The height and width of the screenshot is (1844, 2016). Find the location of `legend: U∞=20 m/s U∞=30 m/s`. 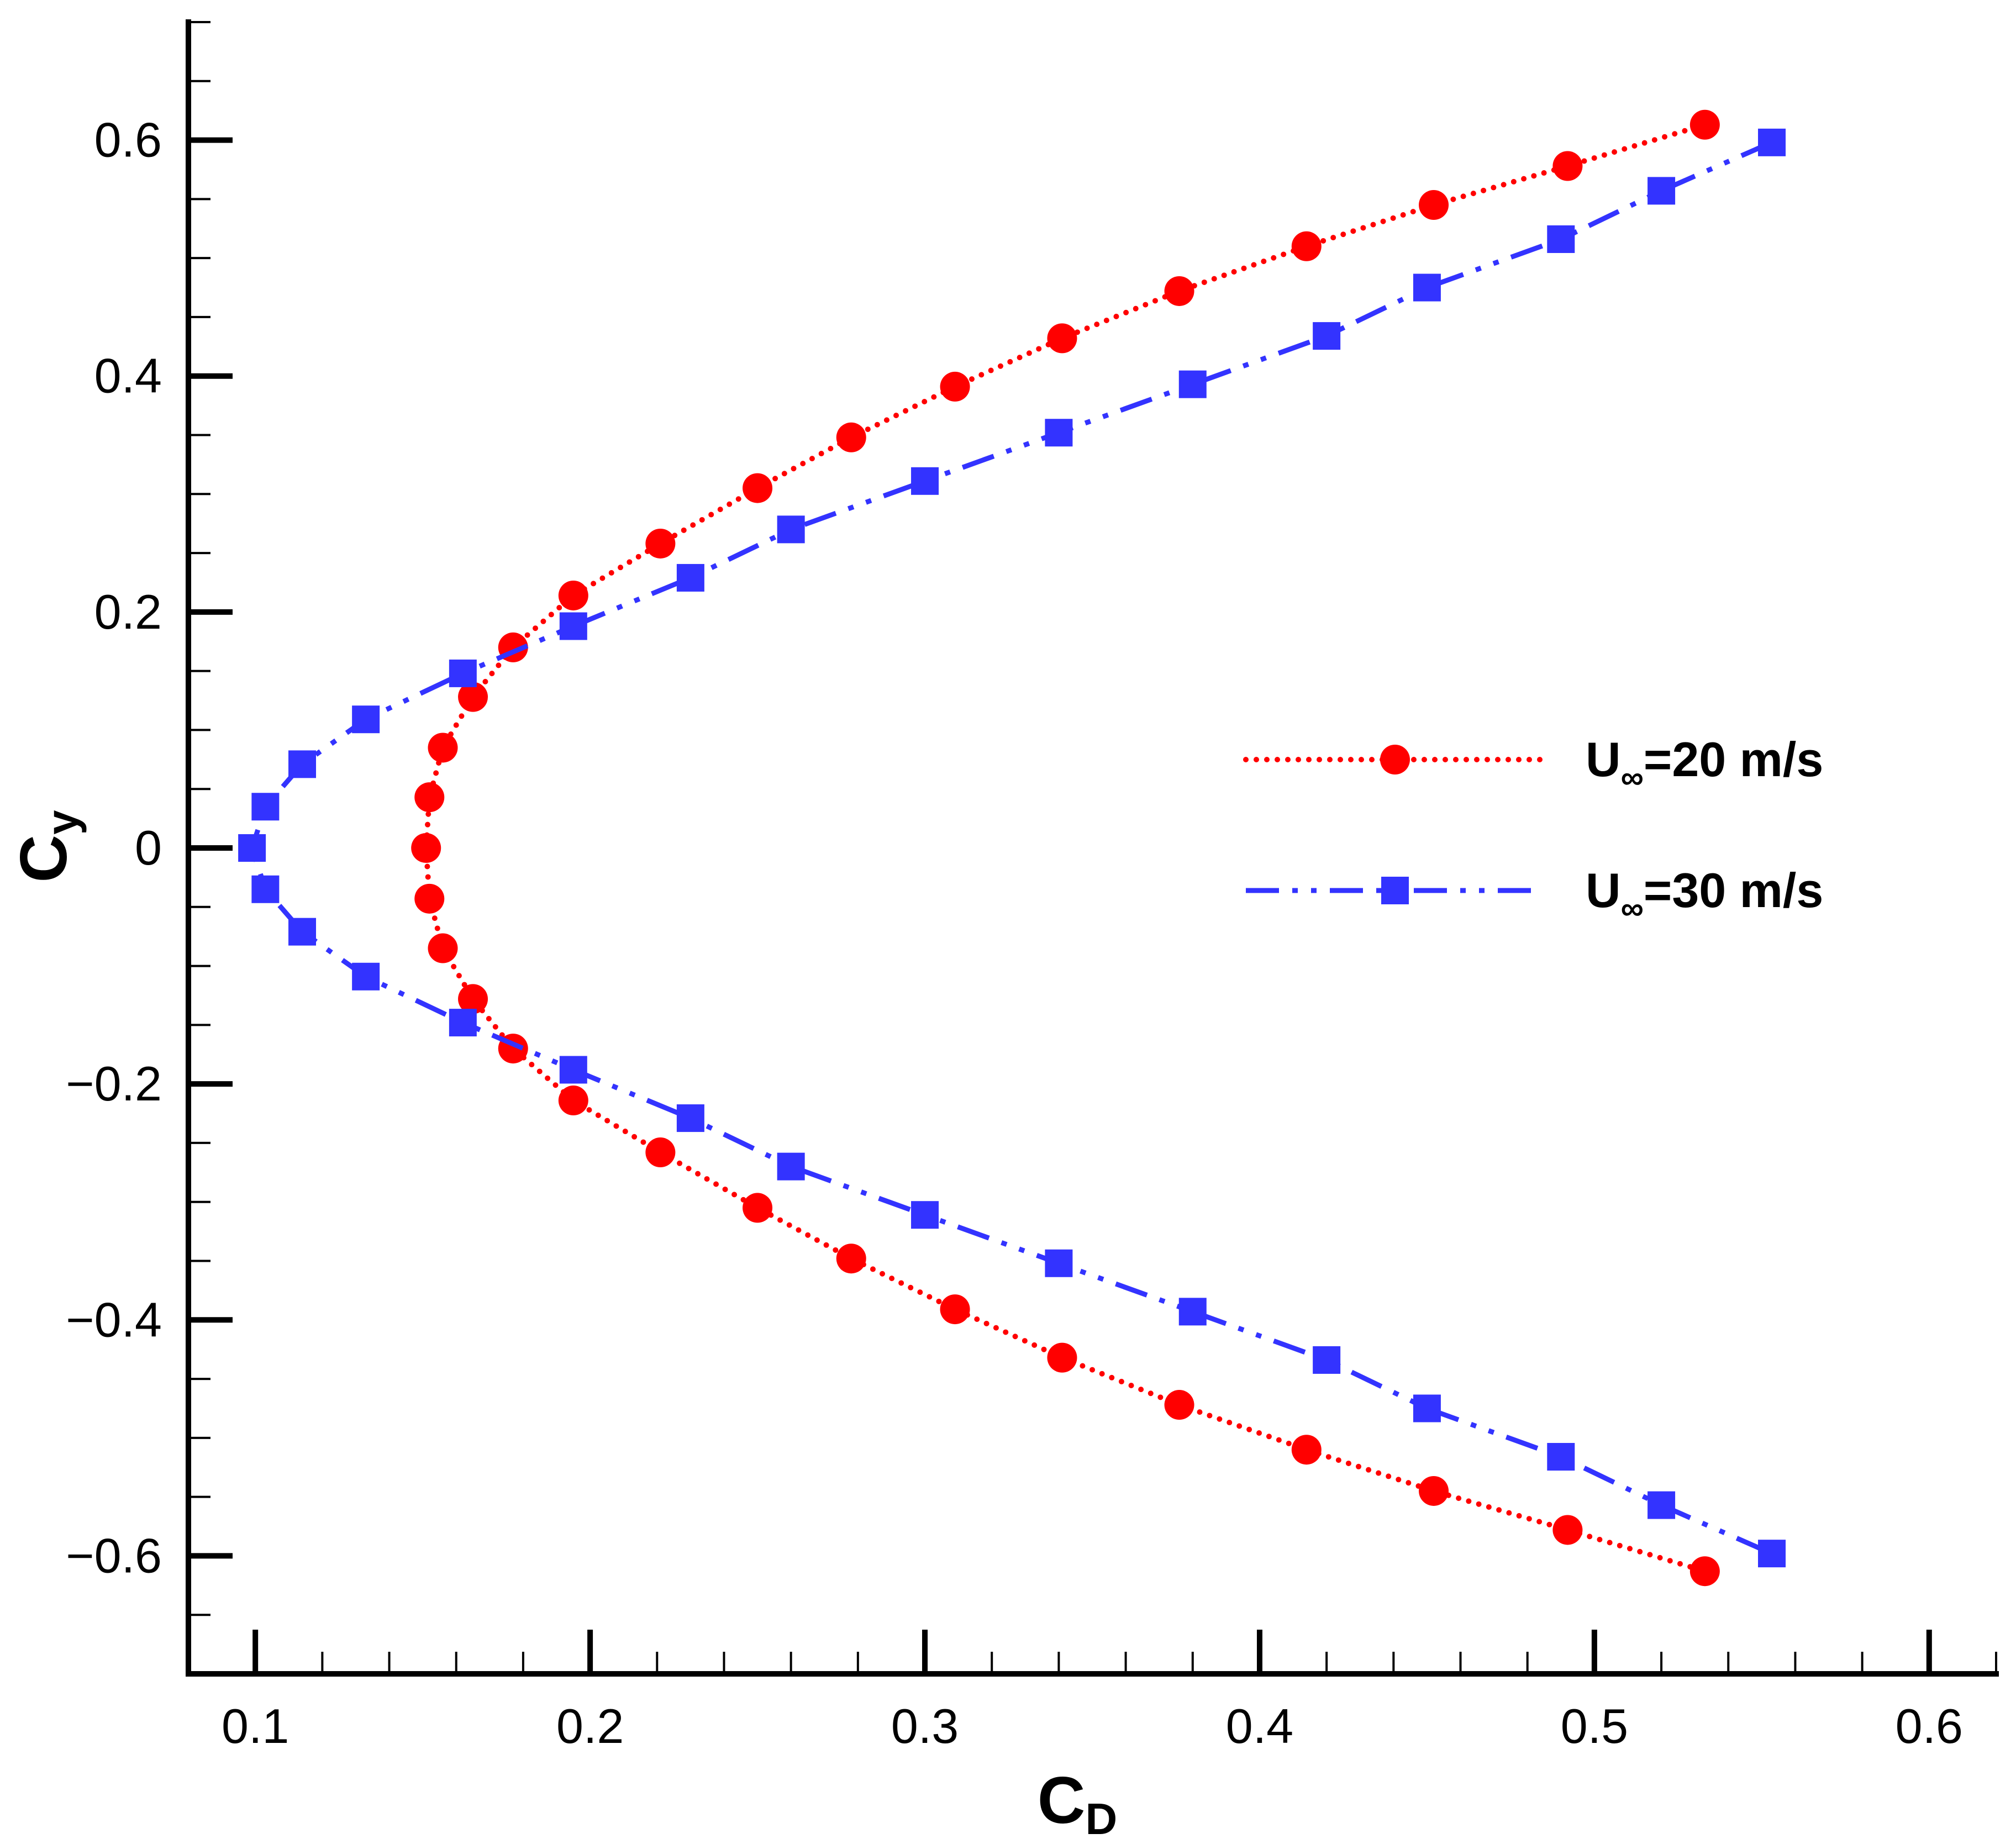

legend: U∞=20 m/s U∞=30 m/s is located at coordinates (1533, 829).